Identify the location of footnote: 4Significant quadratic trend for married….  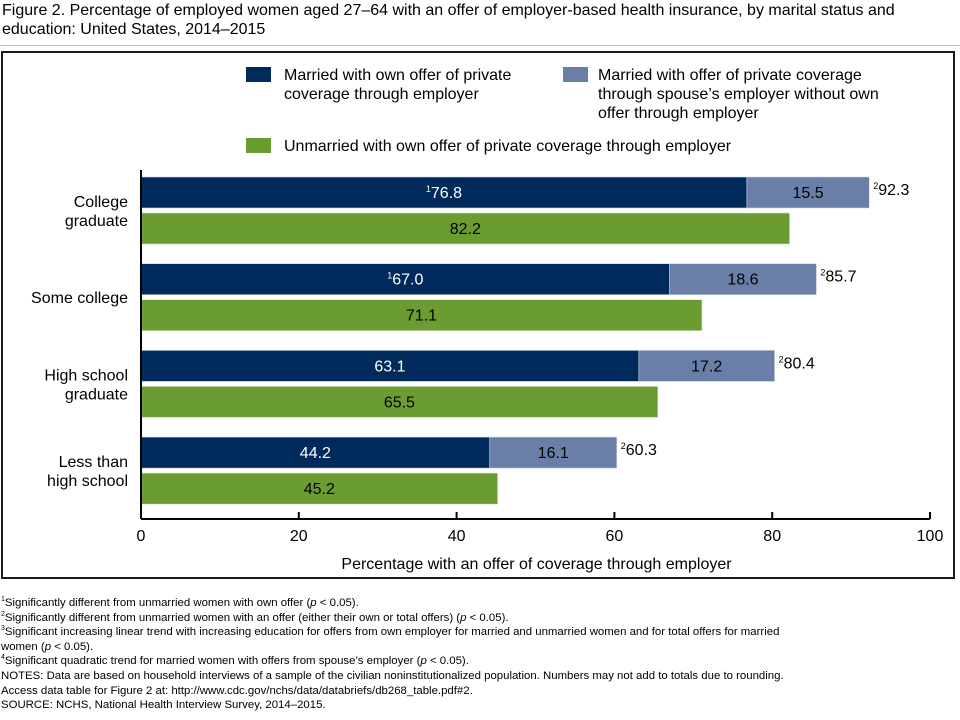
(235, 661).